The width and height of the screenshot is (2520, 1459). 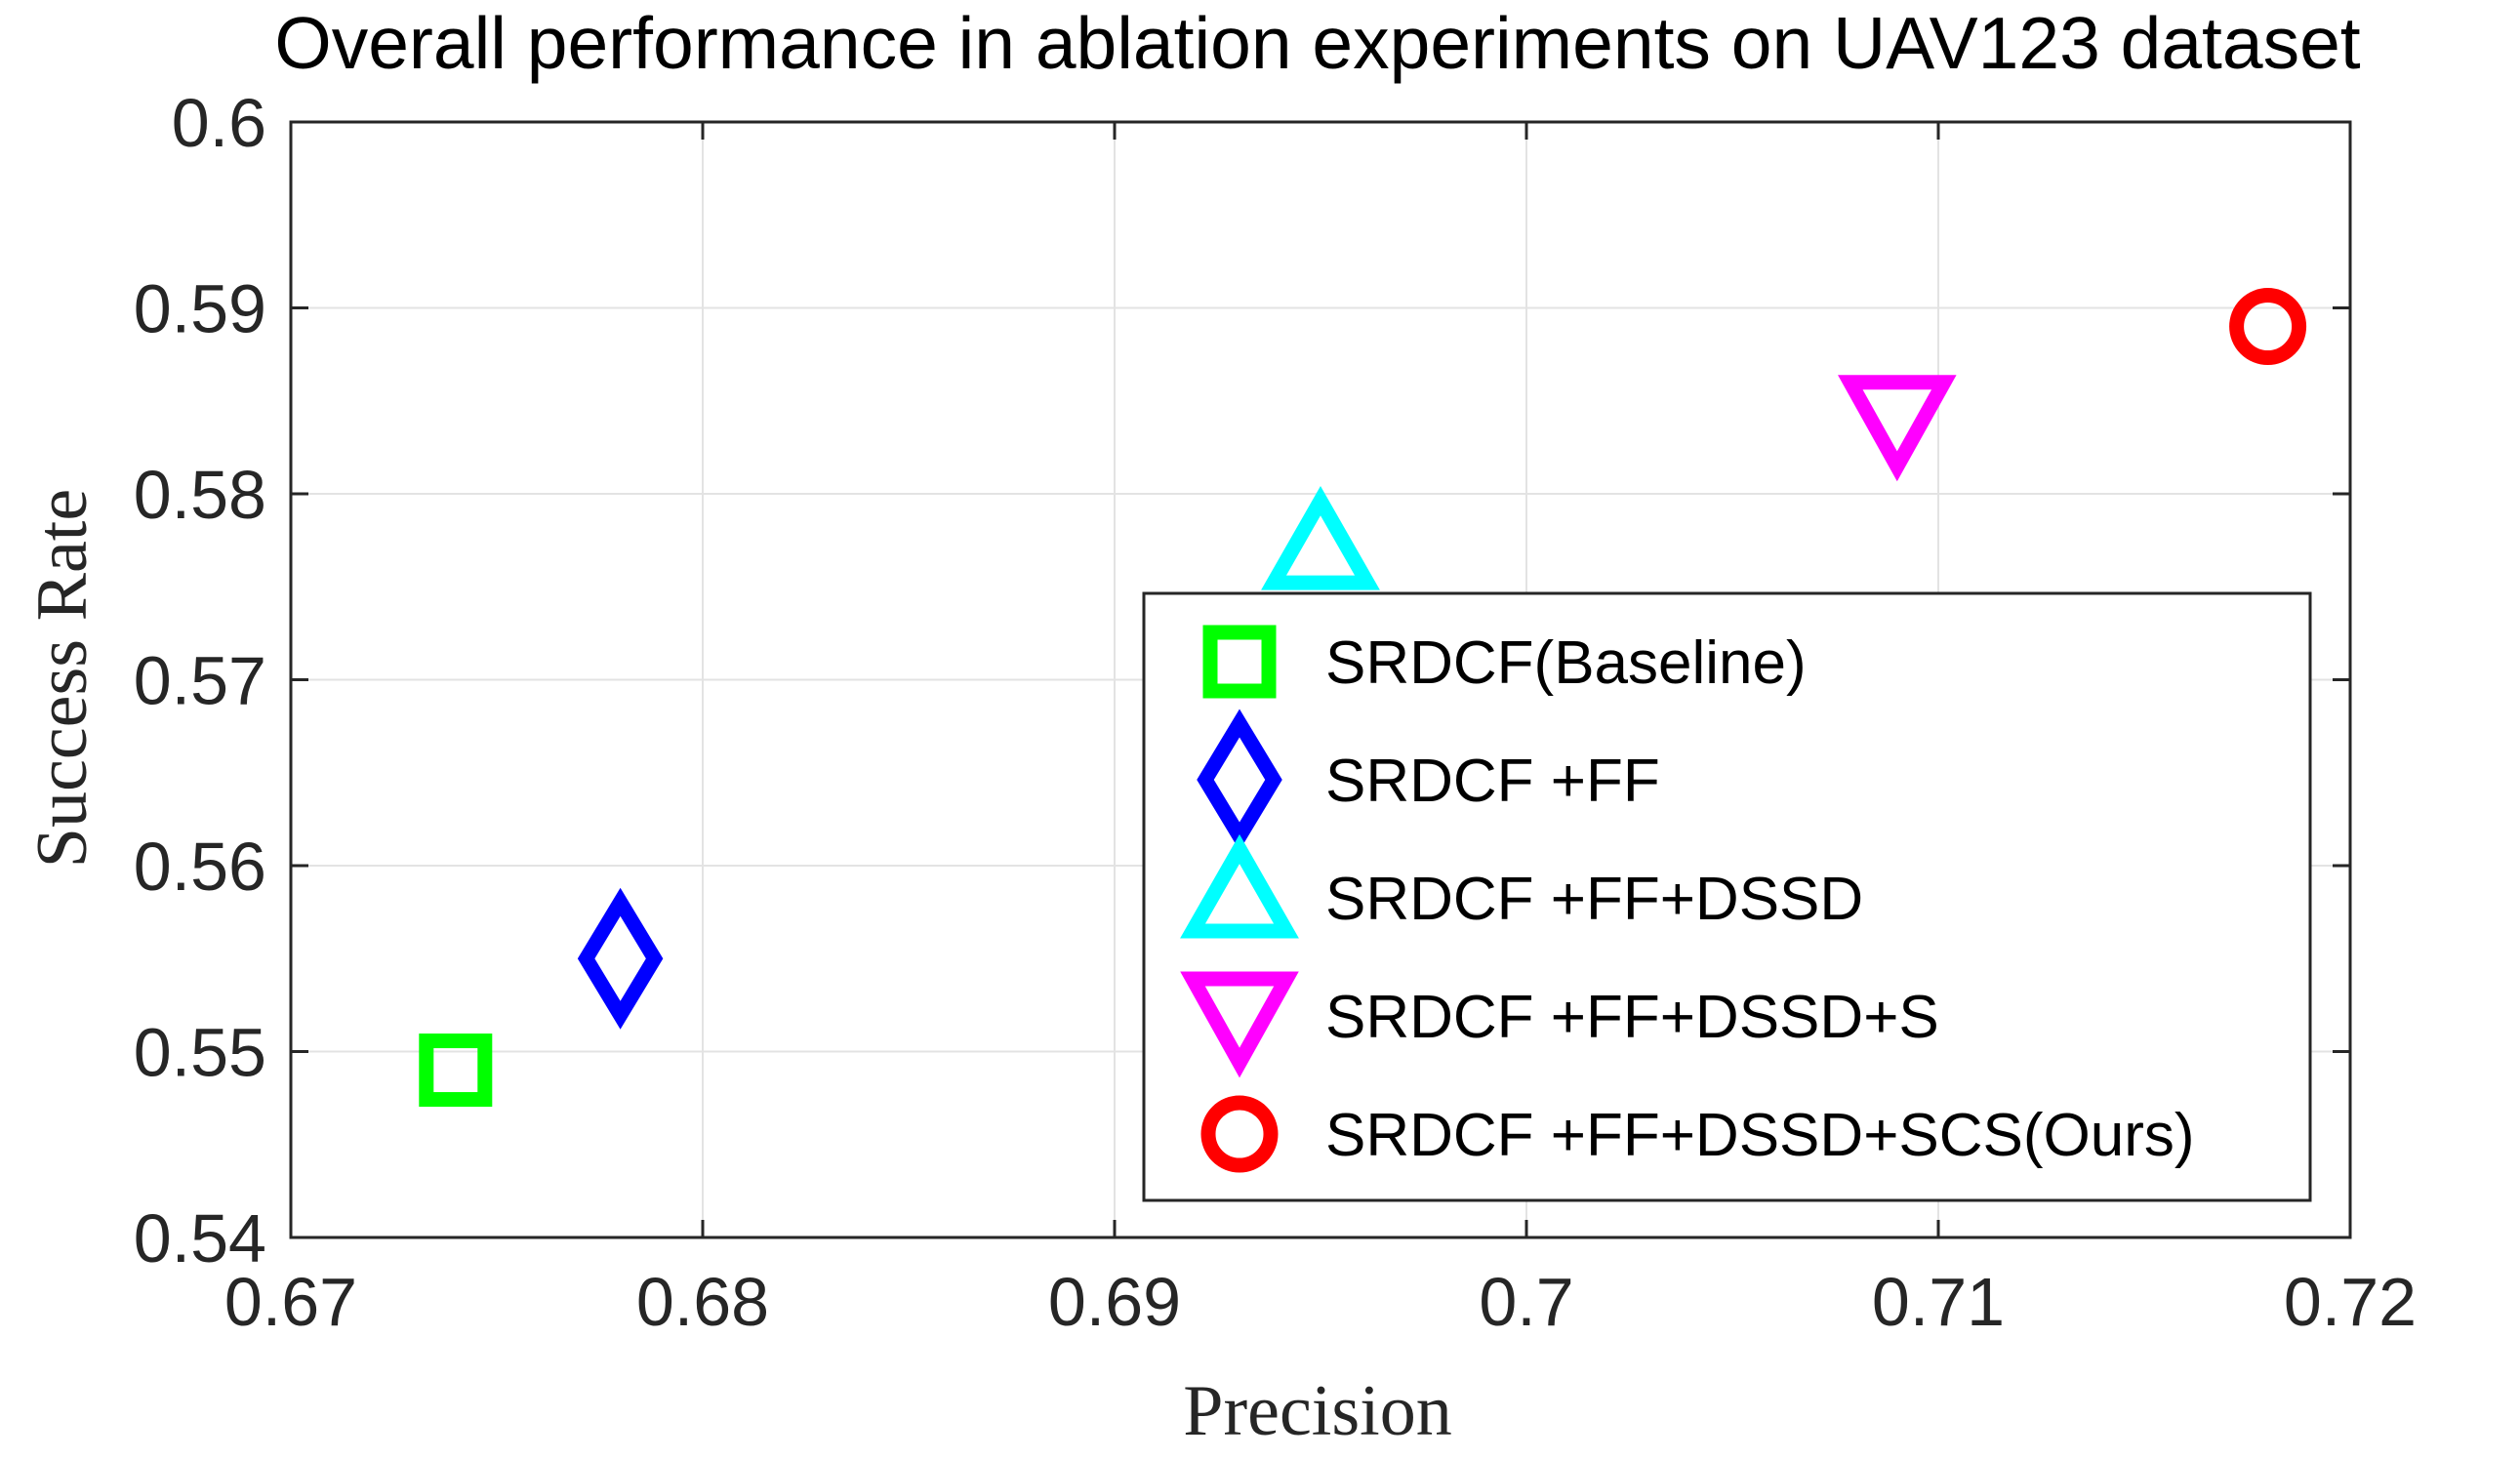 What do you see at coordinates (200, 1238) in the screenshot?
I see `y-tick-label: 0.54` at bounding box center [200, 1238].